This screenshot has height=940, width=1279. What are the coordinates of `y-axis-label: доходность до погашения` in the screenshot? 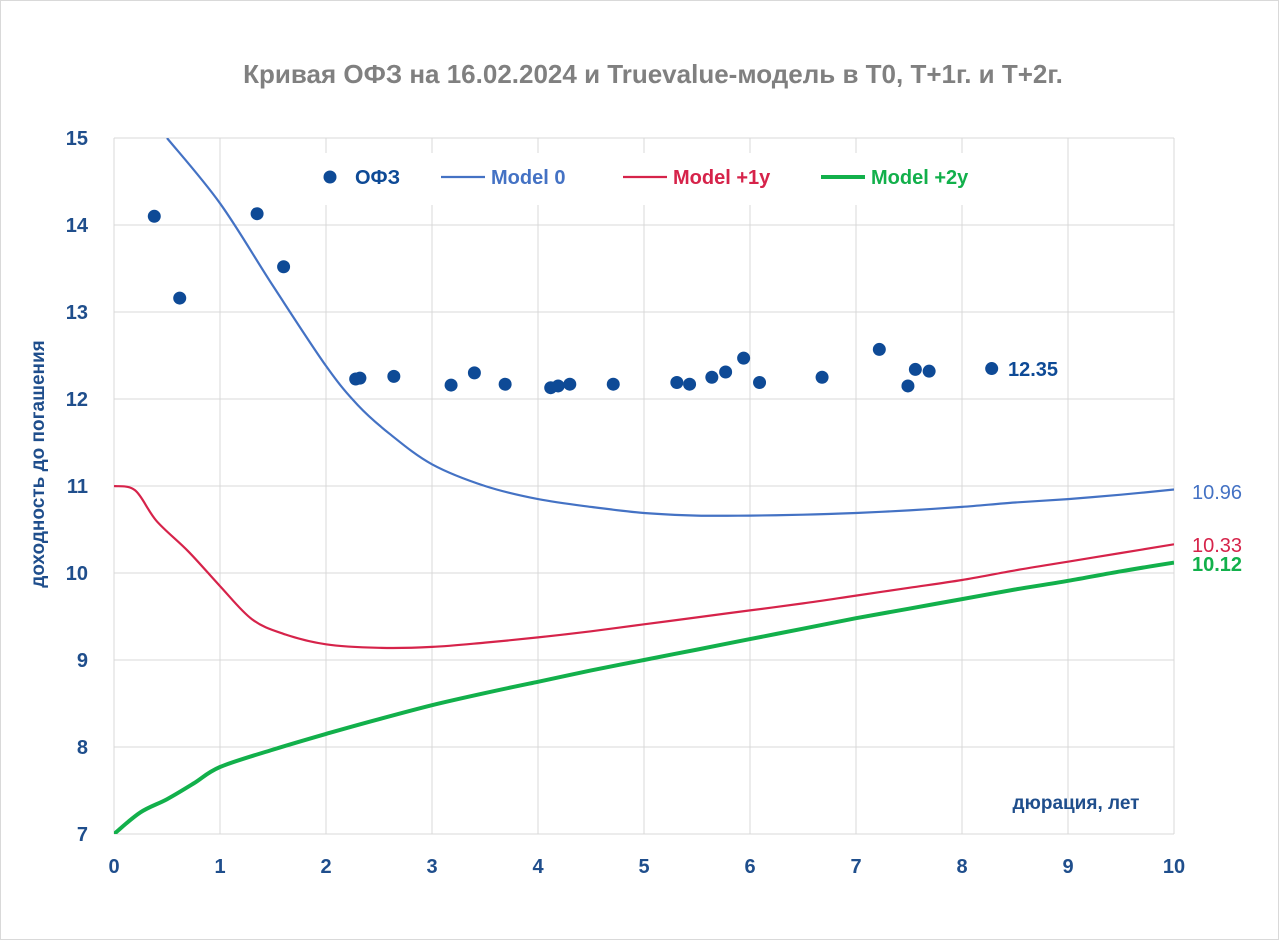 It's located at (38, 464).